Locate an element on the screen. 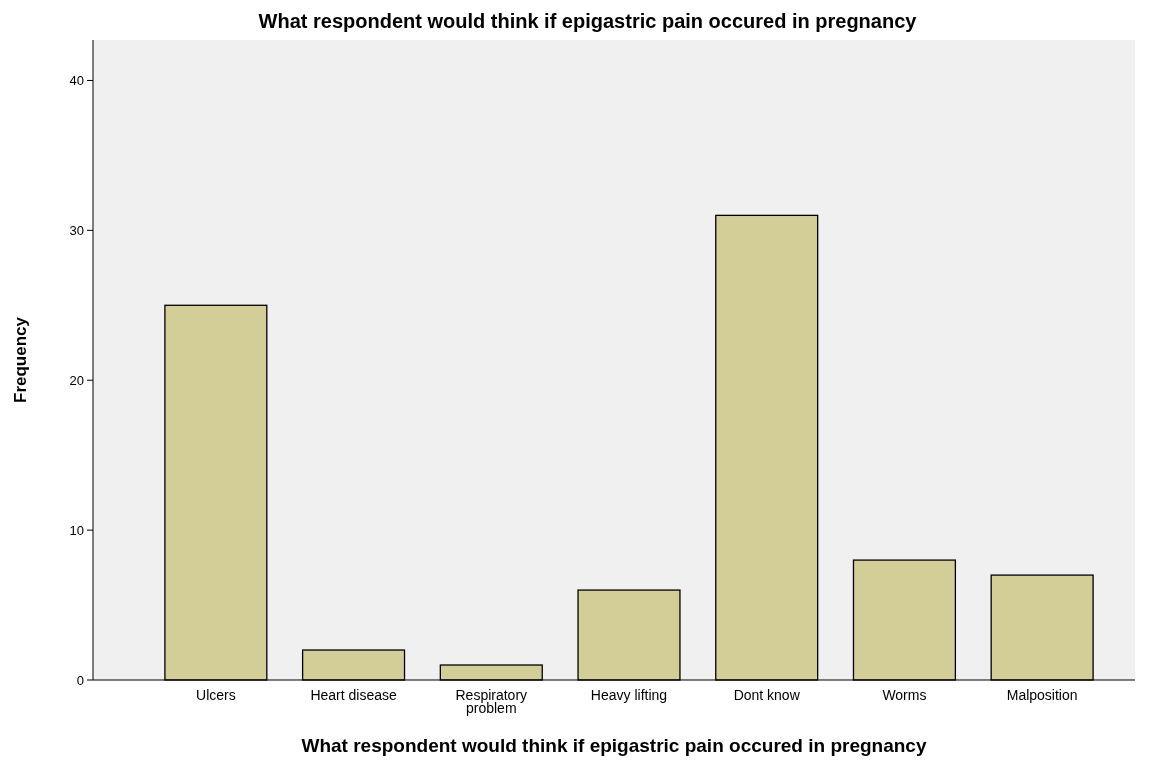  x-axis-title: What respondent would think if epigastric pain occured in pregnancy is located at coordinates (614, 745).